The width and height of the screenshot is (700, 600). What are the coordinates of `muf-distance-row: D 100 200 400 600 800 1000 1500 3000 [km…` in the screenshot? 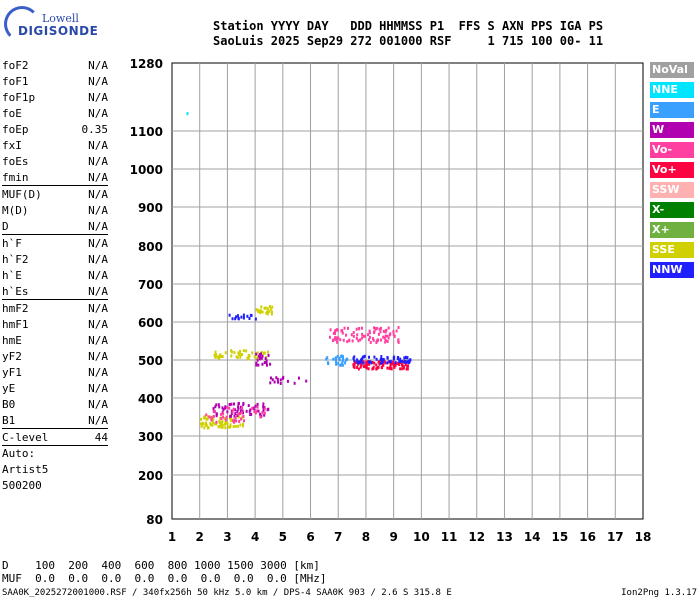 It's located at (161, 565).